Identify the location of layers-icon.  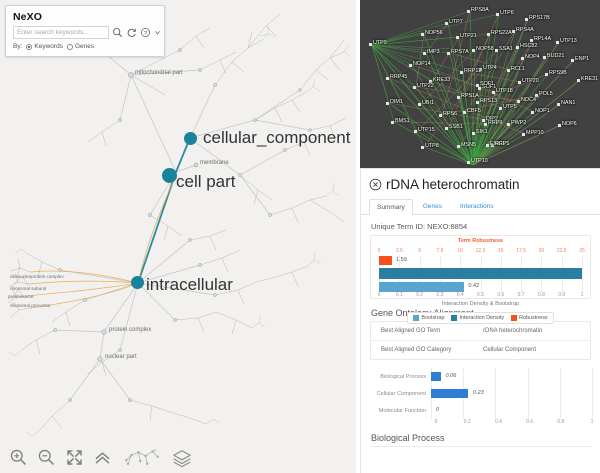
(182, 457).